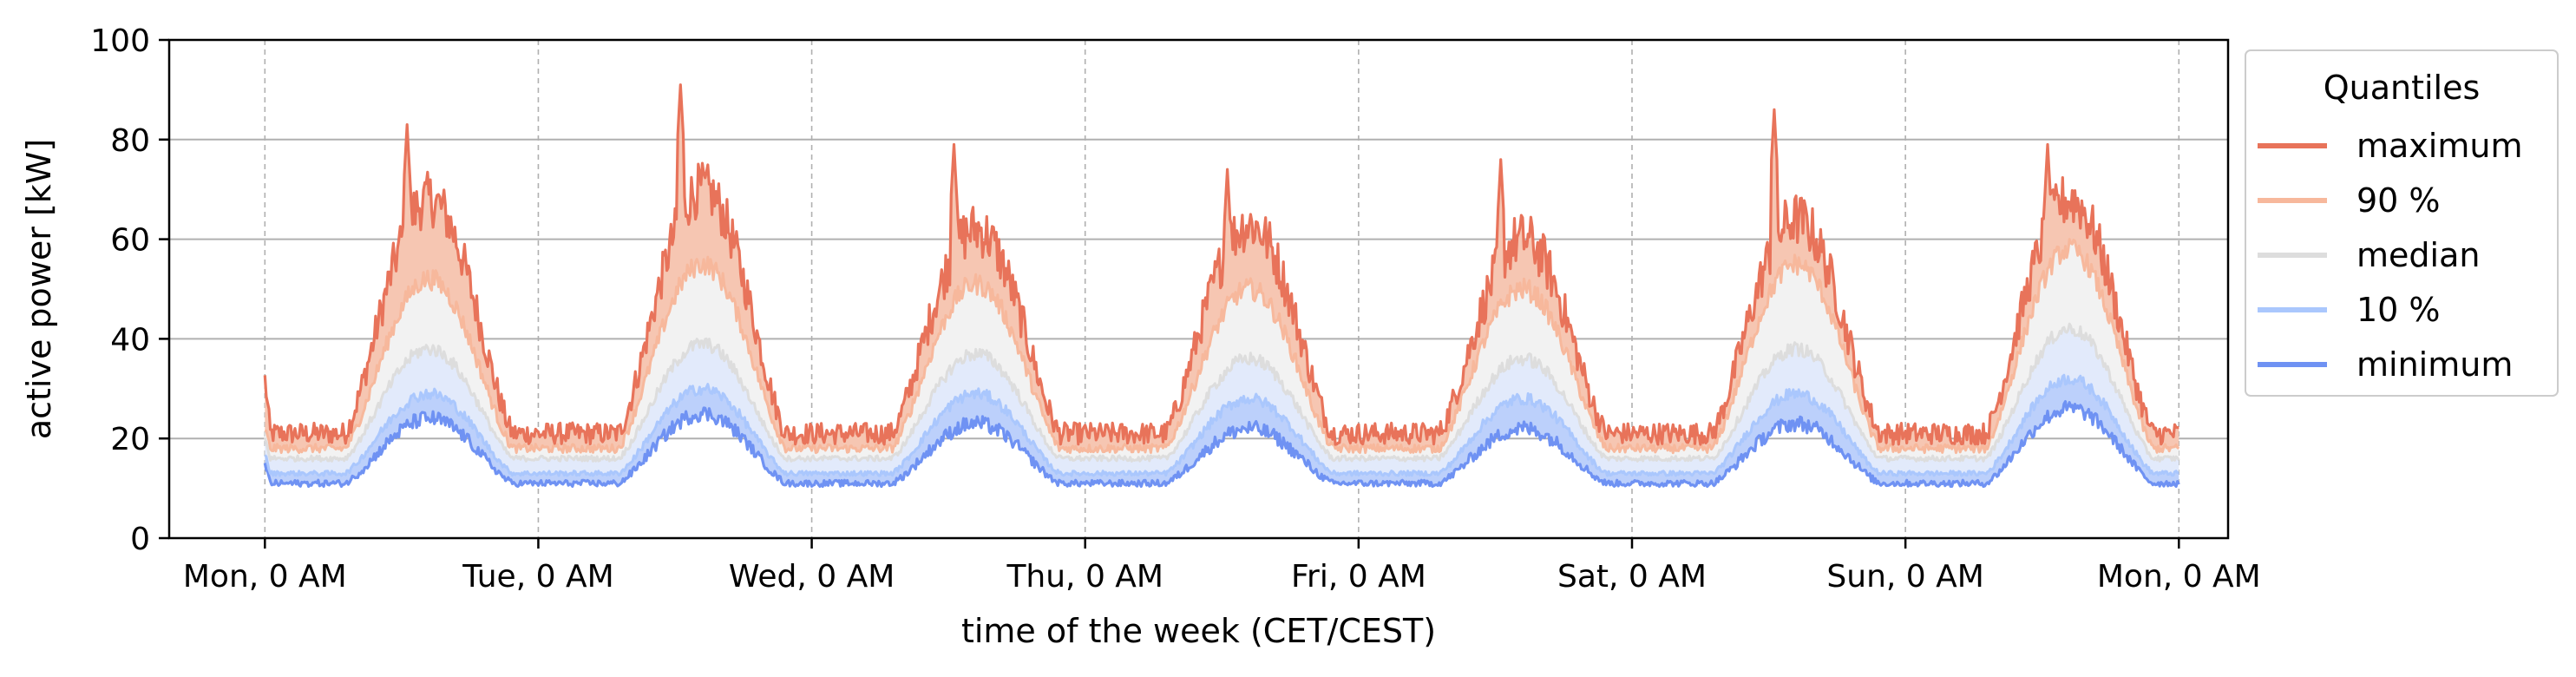 Image resolution: width=2576 pixels, height=677 pixels. I want to click on legend: Quantiles maximum 90 % median 10 % minimum, so click(2402, 223).